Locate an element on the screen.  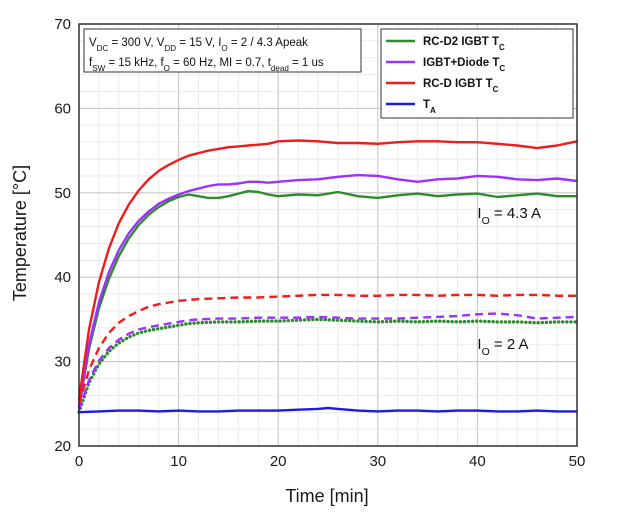
legend-label: TA is located at coordinates (429, 107).